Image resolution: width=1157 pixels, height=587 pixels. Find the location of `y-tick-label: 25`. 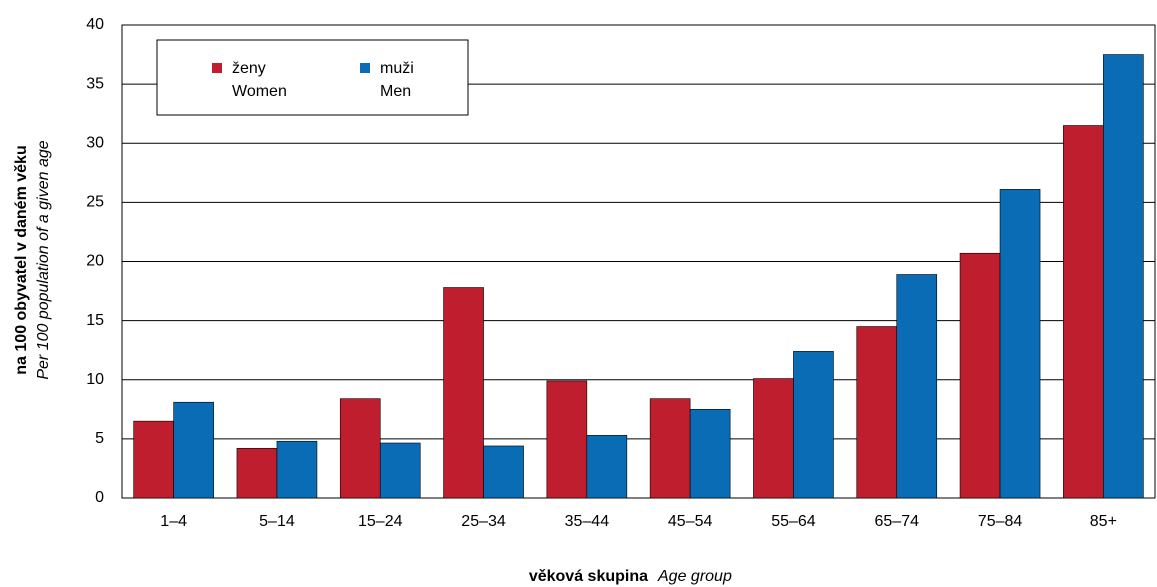

y-tick-label: 25 is located at coordinates (95, 202).